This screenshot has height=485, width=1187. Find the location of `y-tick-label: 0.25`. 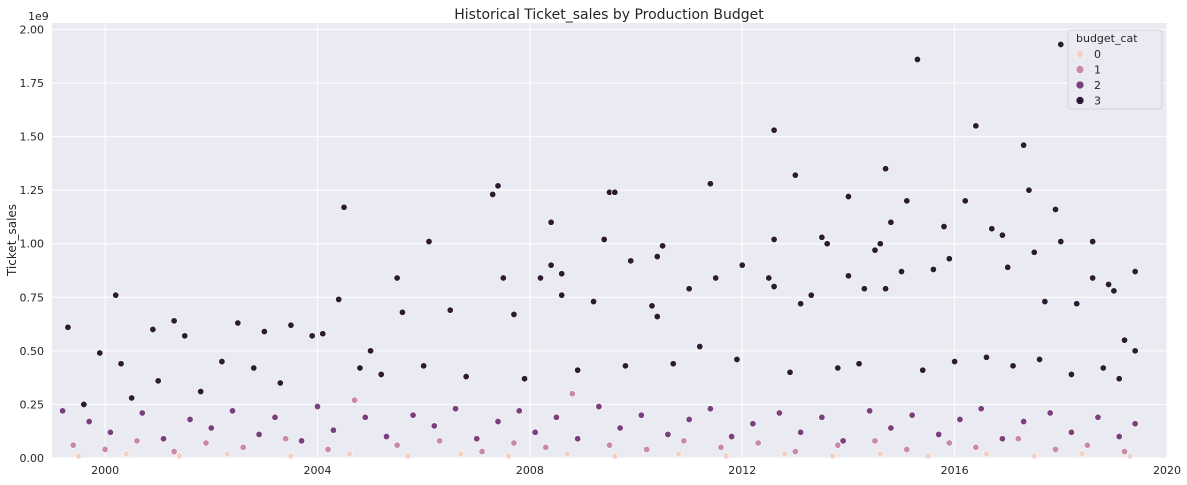

y-tick-label: 0.25 is located at coordinates (32, 404).